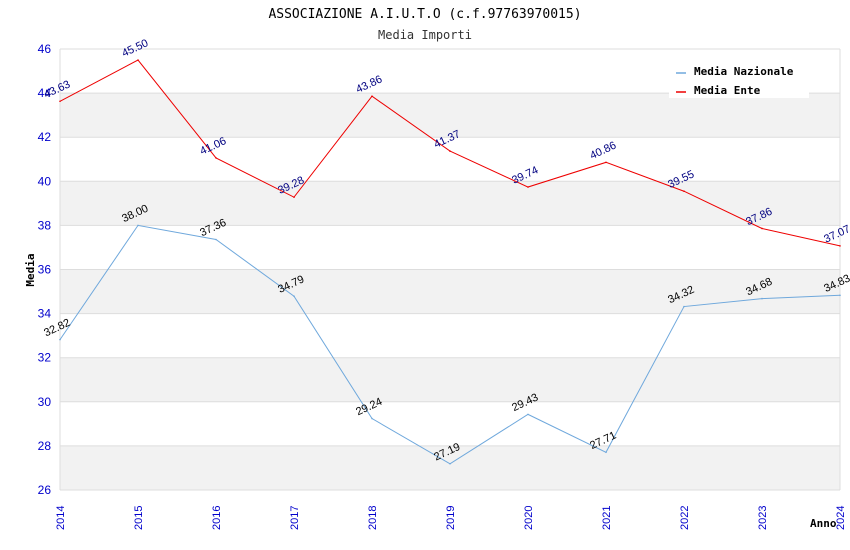 Image resolution: width=850 pixels, height=550 pixels. I want to click on y-axis-label: Media, so click(30, 269).